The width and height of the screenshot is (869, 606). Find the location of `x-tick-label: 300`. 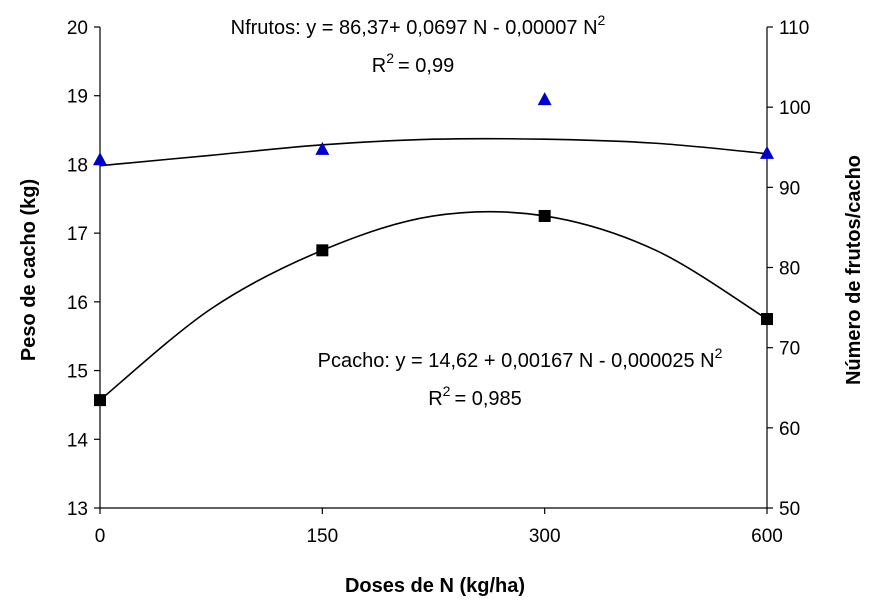

x-tick-label: 300 is located at coordinates (545, 536).